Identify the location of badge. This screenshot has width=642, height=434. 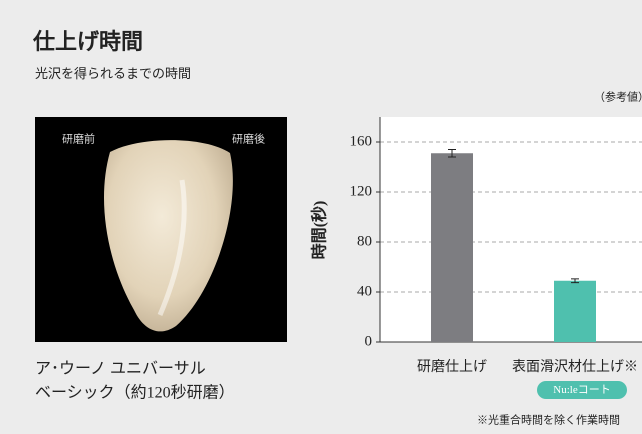
(582, 390).